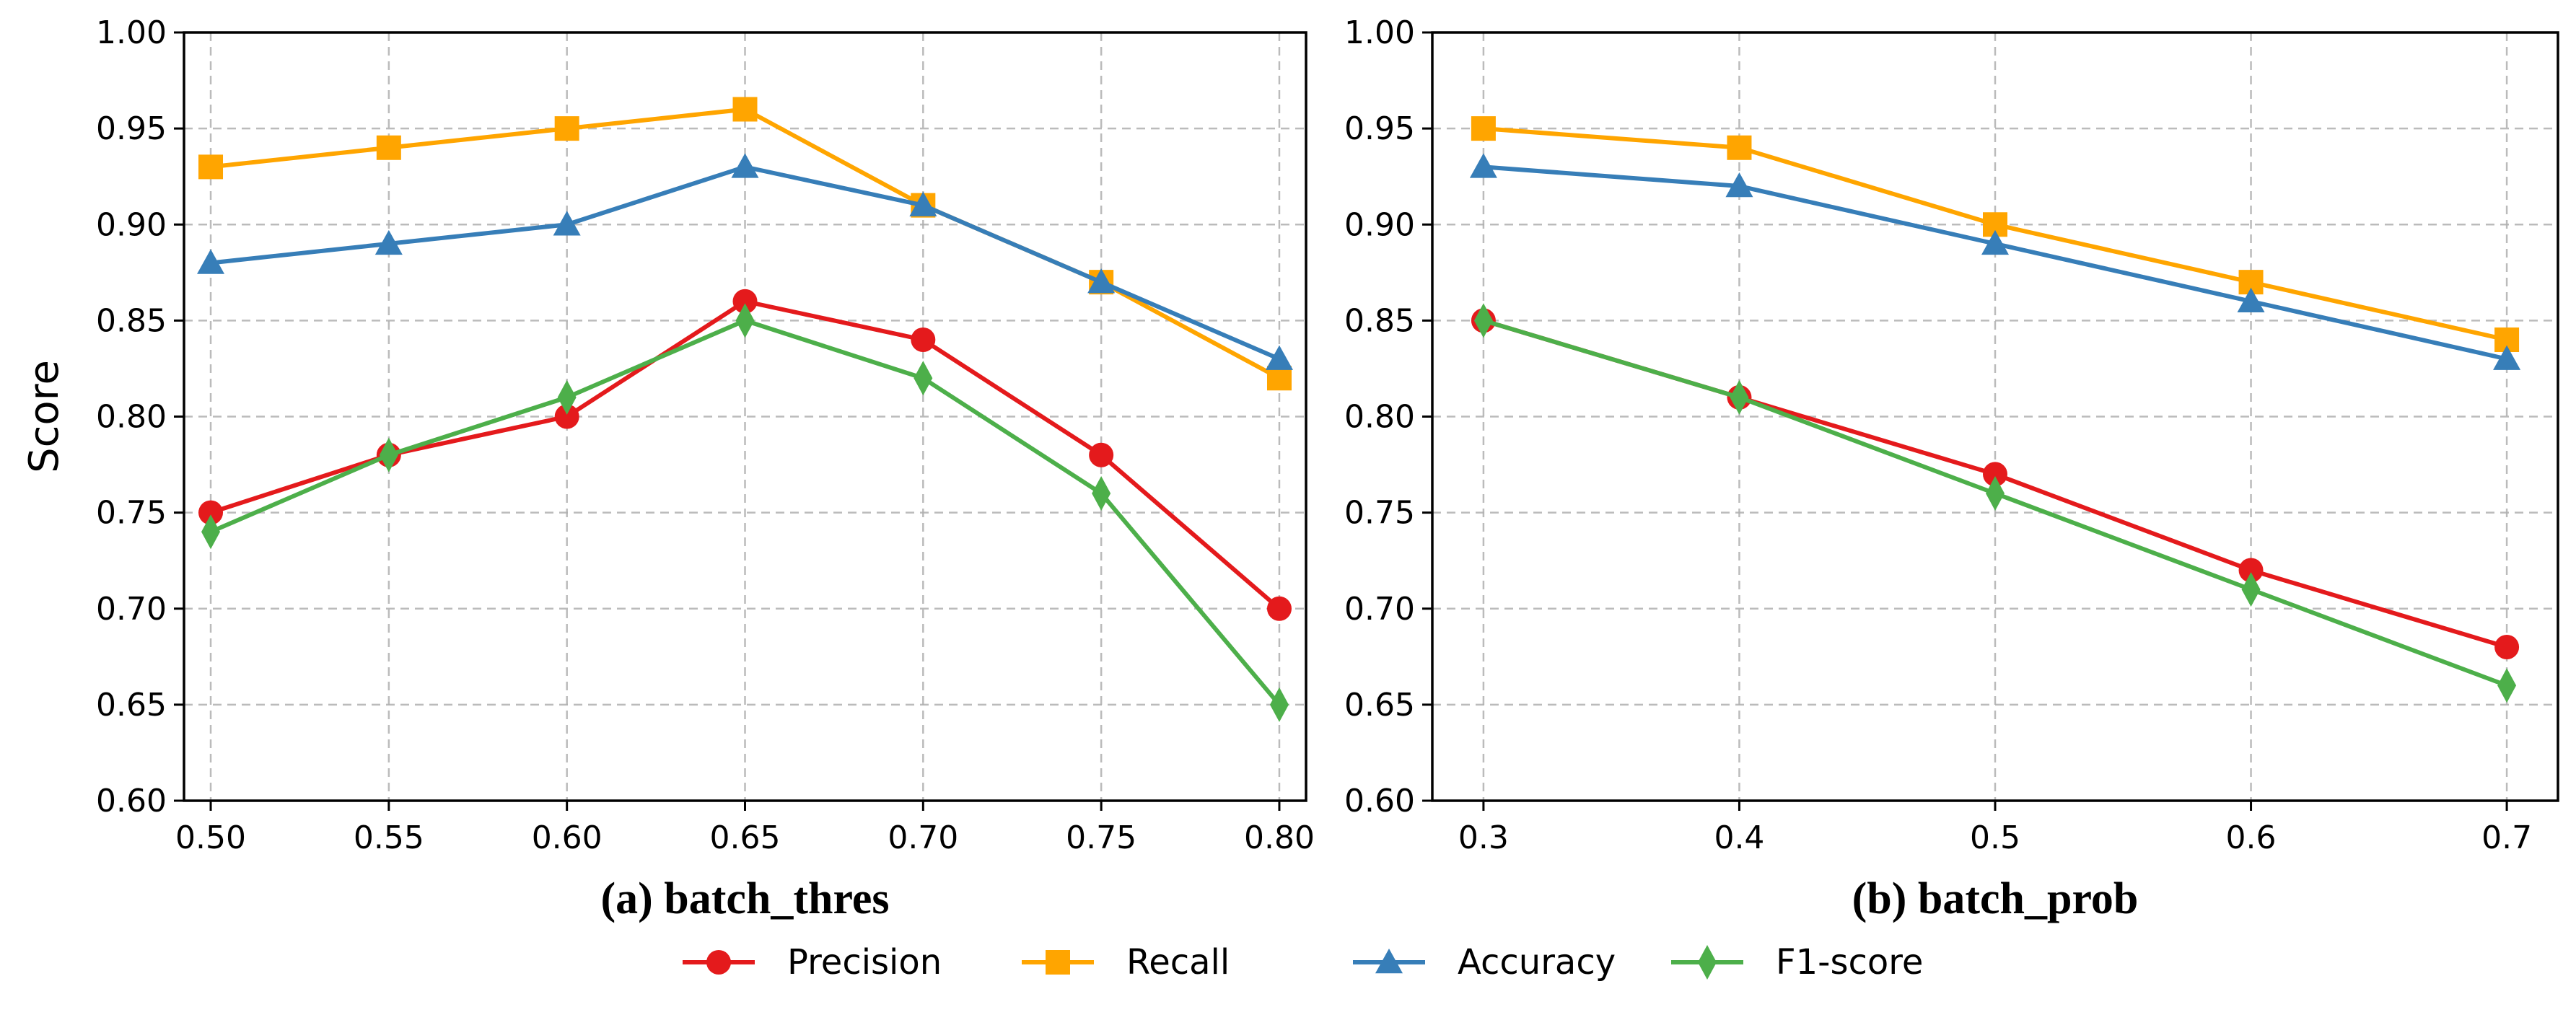  Describe the element at coordinates (1058, 962) in the screenshot. I see `legend-marker-square` at that location.